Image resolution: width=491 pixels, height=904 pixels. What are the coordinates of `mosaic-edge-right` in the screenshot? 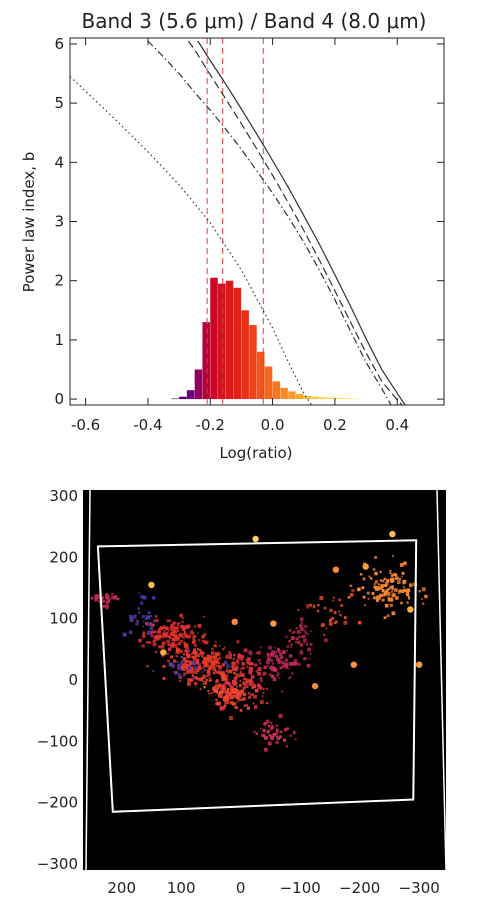 It's located at (441, 680).